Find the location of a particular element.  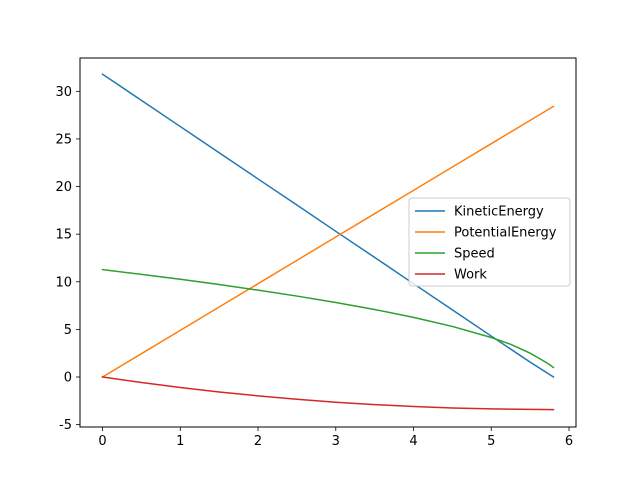

y-tick-label: 20 is located at coordinates (63, 187).